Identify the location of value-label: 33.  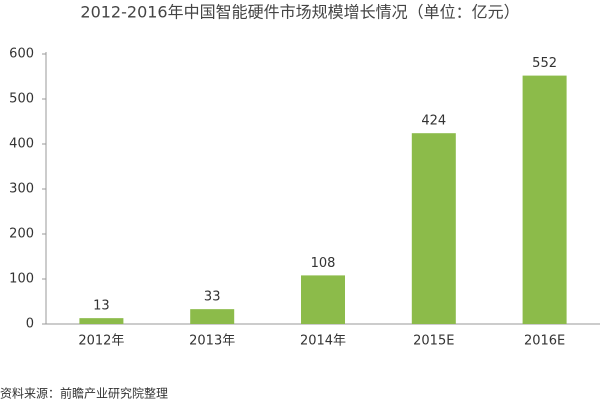
(212, 297).